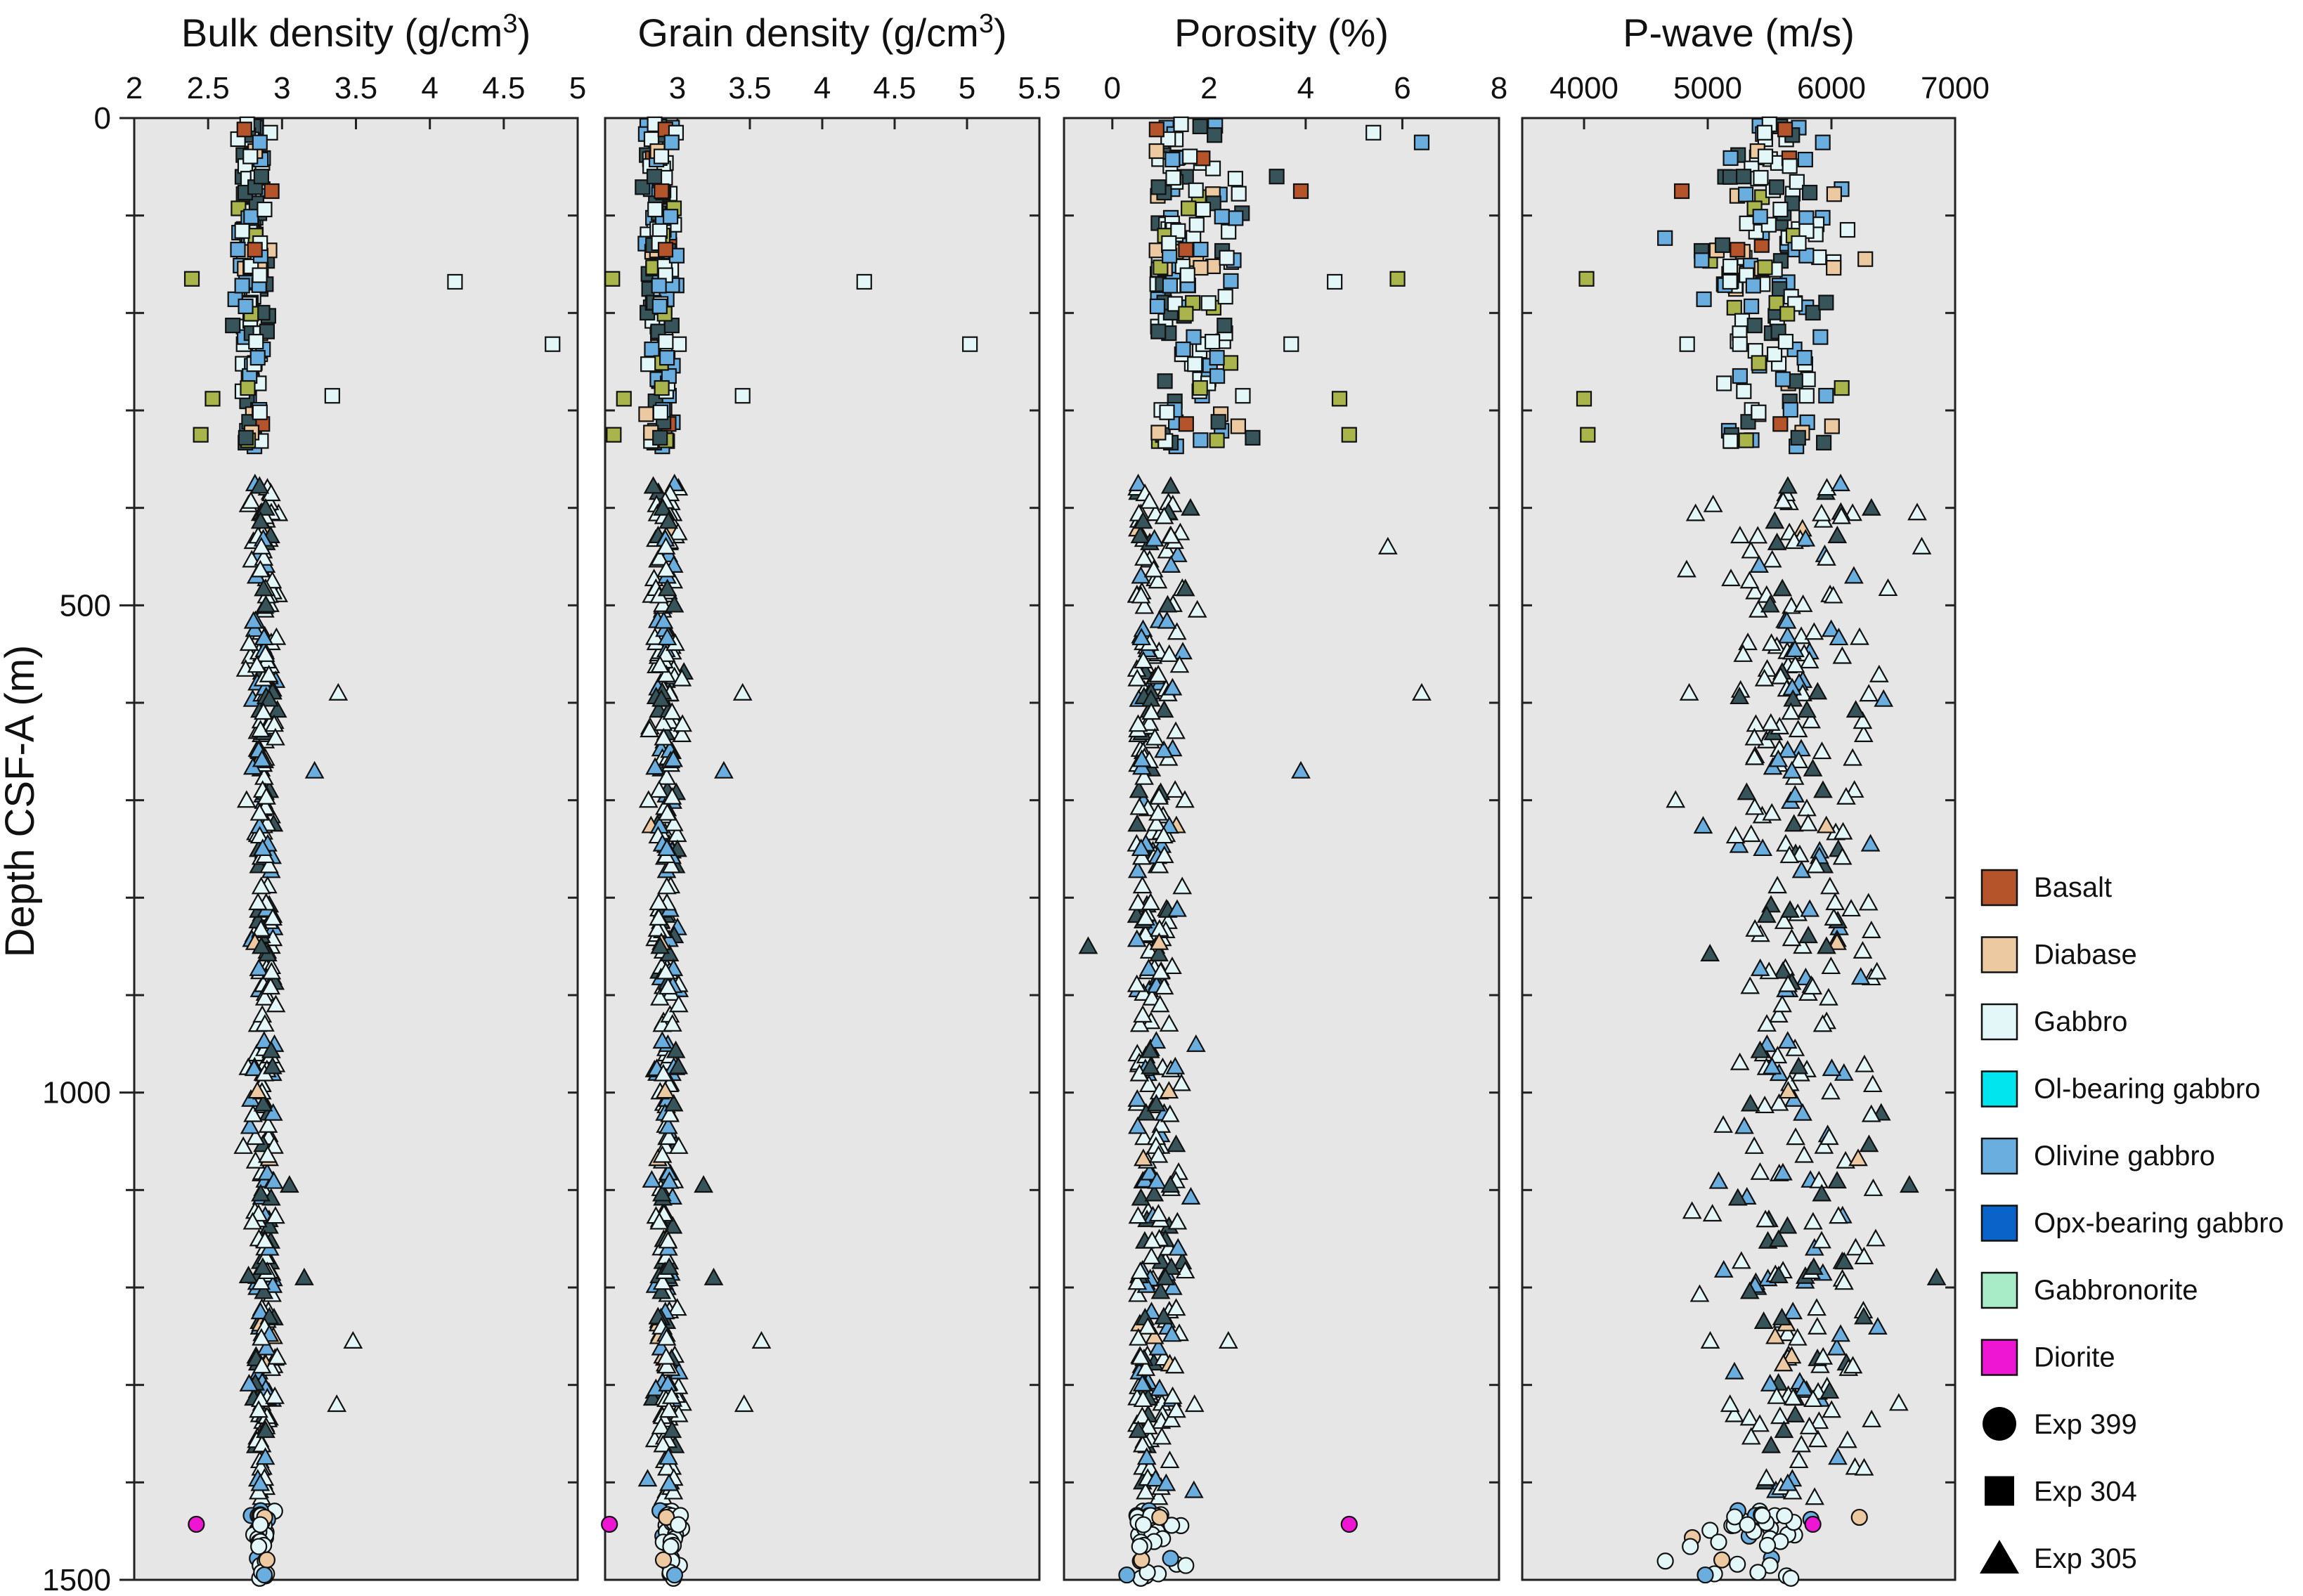 Image resolution: width=2303 pixels, height=1596 pixels. What do you see at coordinates (2085, 1558) in the screenshot?
I see `legend-label: Exp 305` at bounding box center [2085, 1558].